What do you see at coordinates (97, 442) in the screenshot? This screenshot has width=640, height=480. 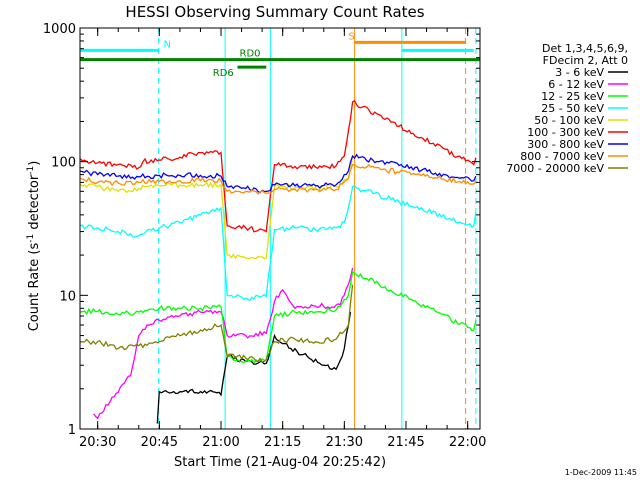 I see `x-tick-label-20-30: 20:30` at bounding box center [97, 442].